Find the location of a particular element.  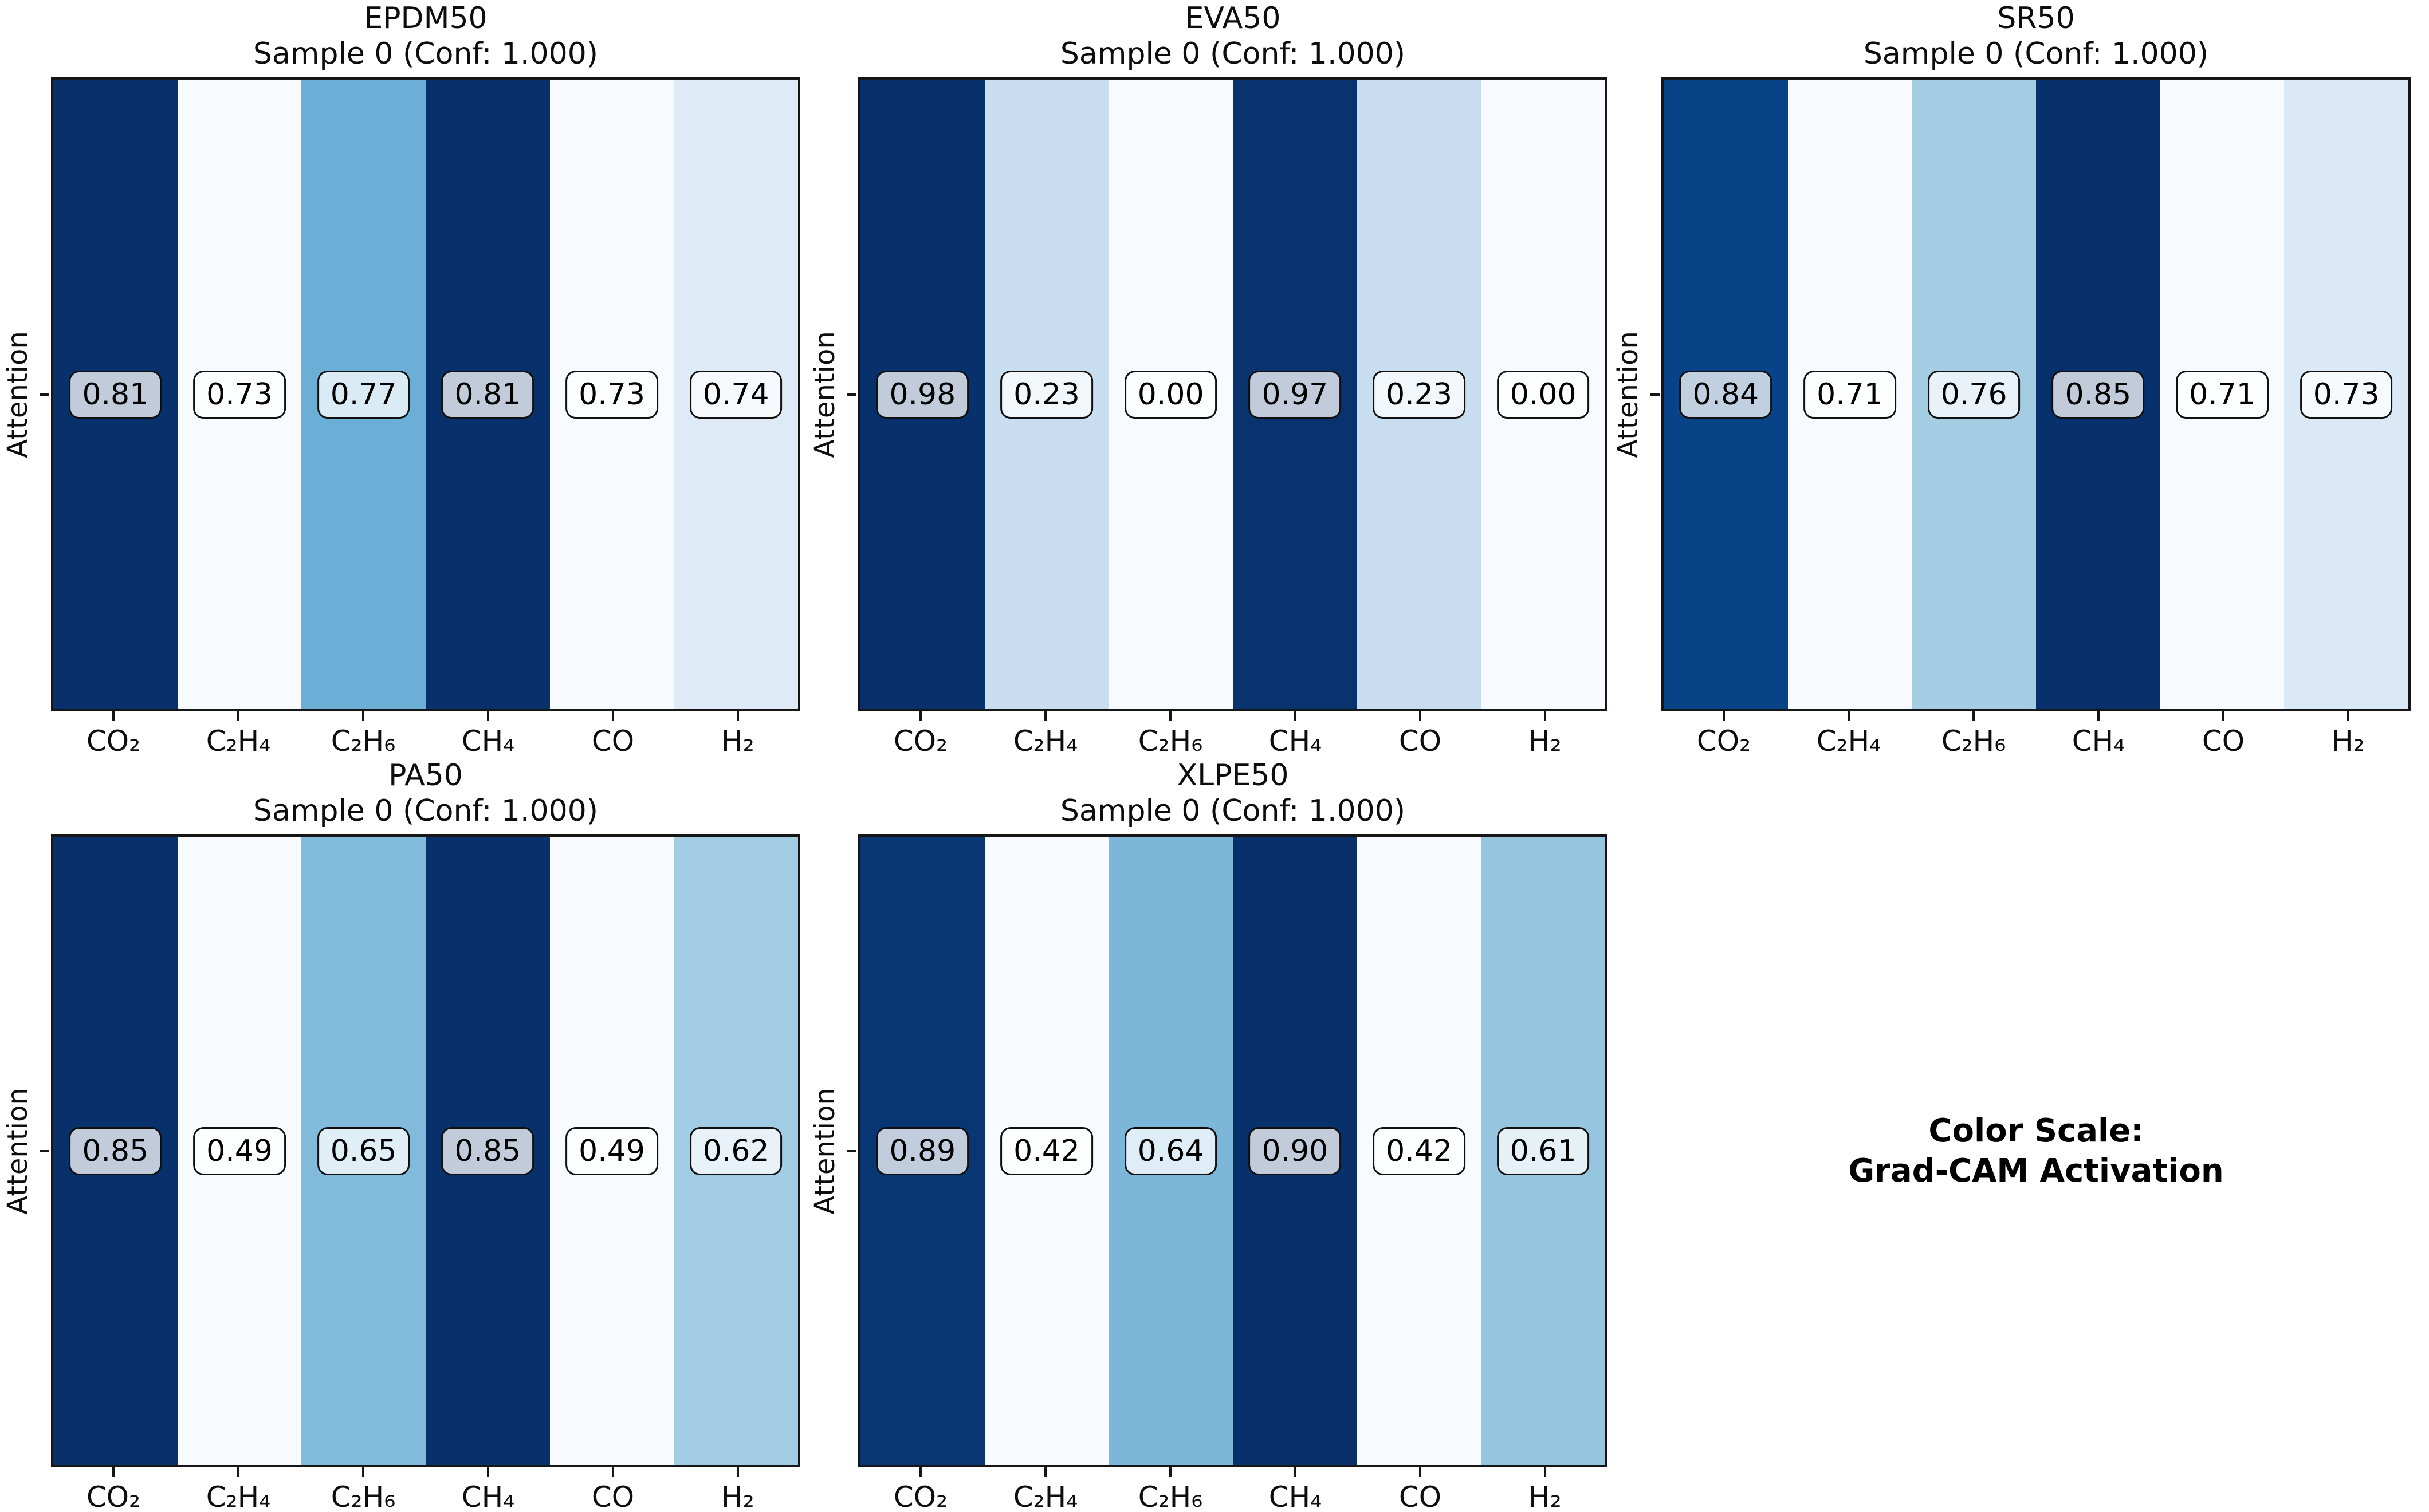

attention-value-chip: 0.98 is located at coordinates (923, 395).